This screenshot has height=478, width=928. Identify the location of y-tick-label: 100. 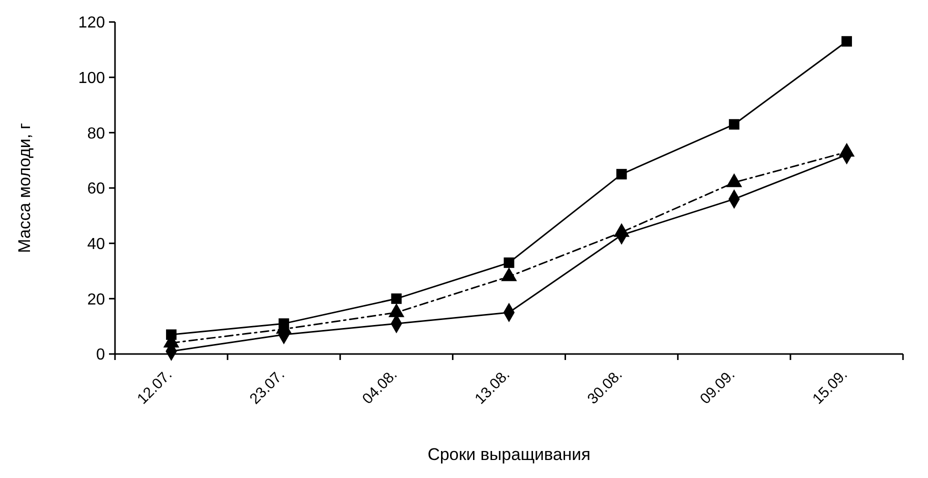
(92, 78).